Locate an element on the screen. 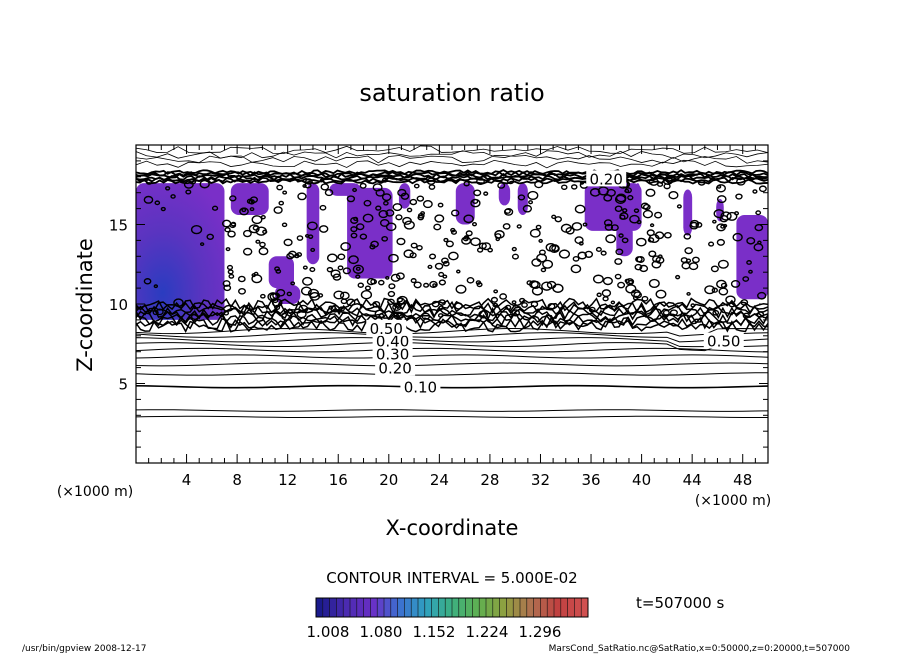 The image size is (904, 654). contour-label: 0.50 is located at coordinates (386, 329).